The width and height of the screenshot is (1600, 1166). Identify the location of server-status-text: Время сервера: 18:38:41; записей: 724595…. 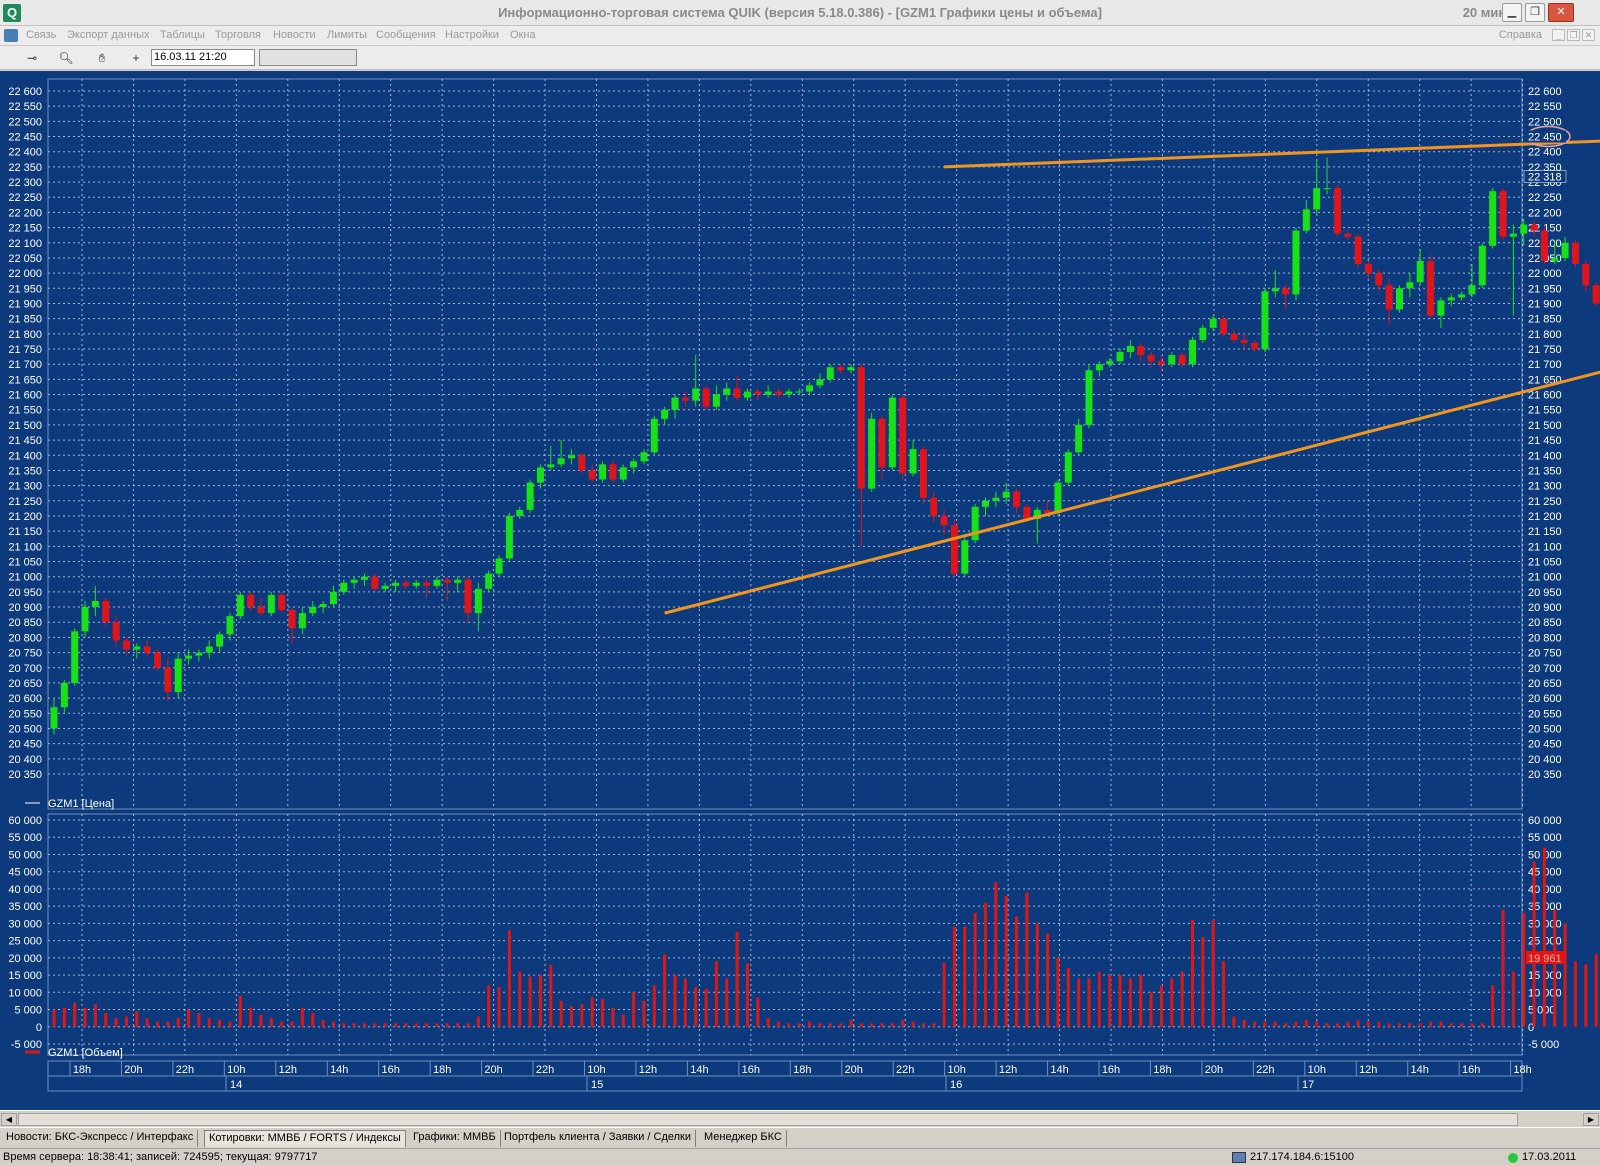
(160, 1157).